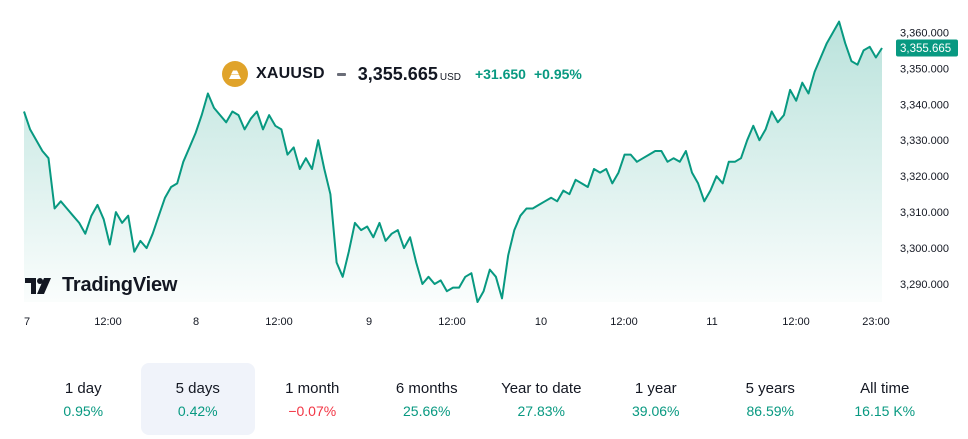  I want to click on symbol-name: XAUUSD, so click(290, 73).